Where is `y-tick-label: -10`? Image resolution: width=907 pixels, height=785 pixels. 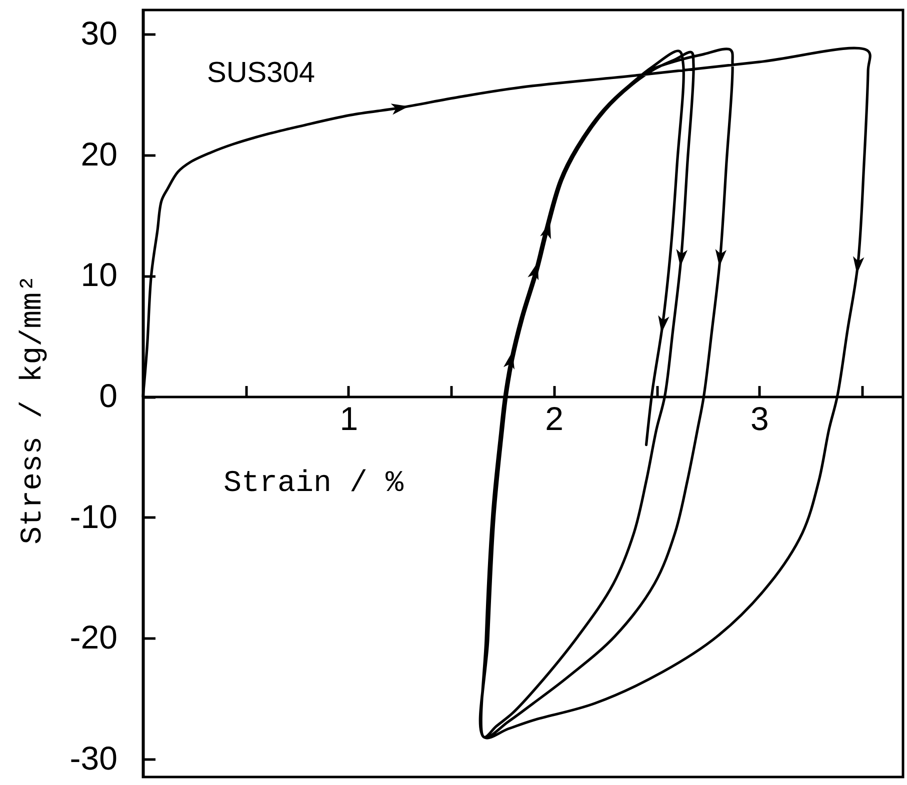
y-tick-label: -10 is located at coordinates (94, 516).